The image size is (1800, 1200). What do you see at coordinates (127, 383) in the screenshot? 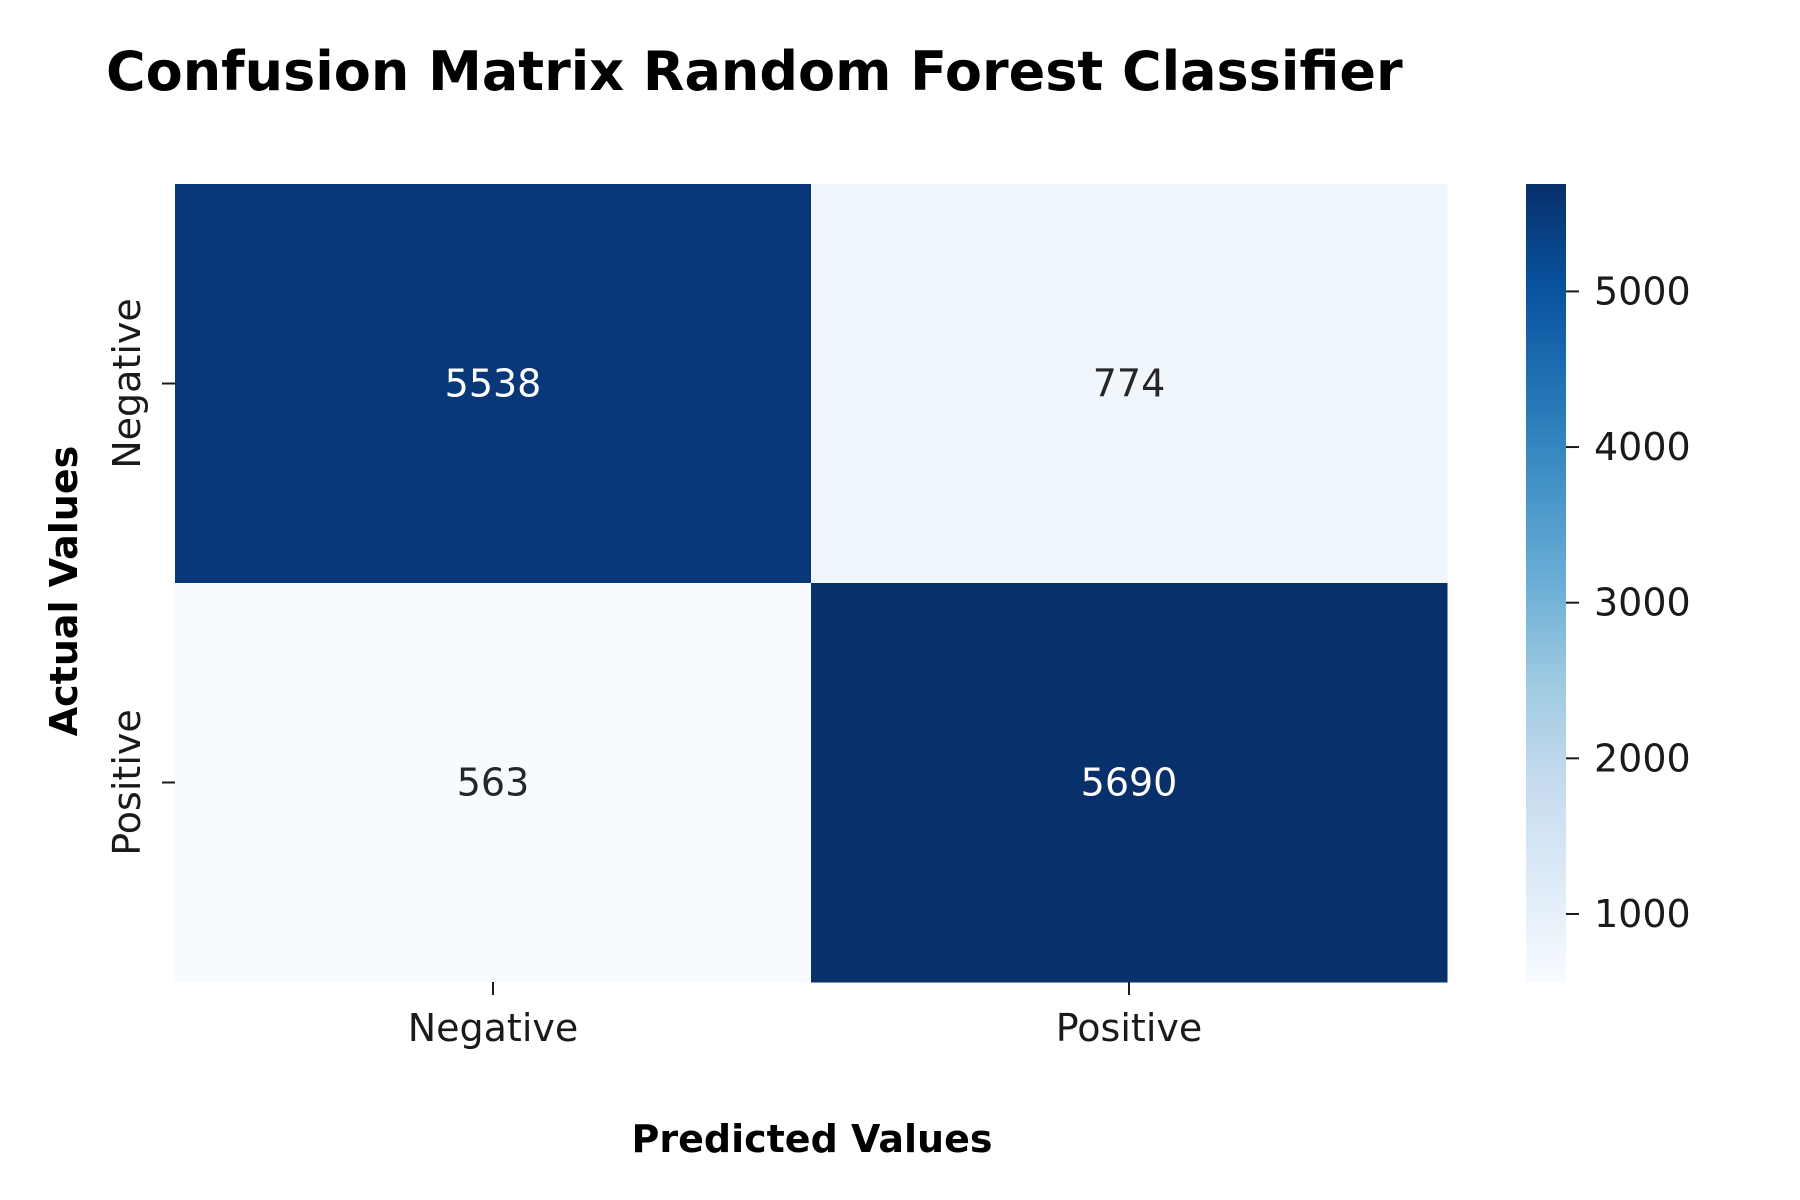
I see `y-tick-label: Negative` at bounding box center [127, 383].